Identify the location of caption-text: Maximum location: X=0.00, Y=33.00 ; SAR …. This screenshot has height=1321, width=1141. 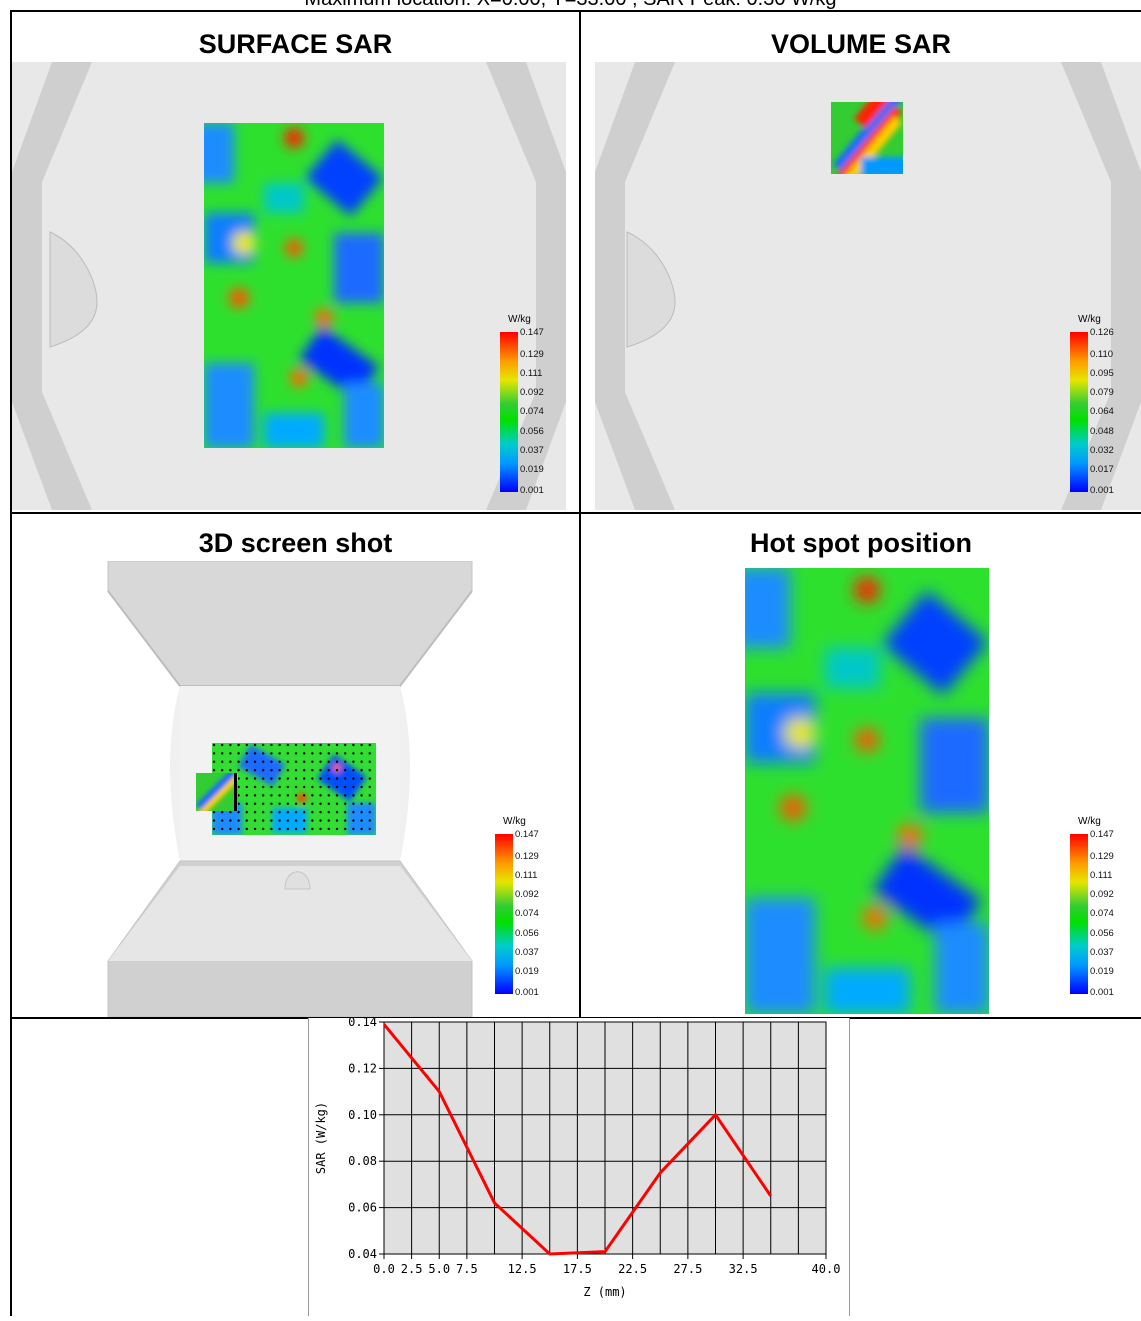
(570, 5).